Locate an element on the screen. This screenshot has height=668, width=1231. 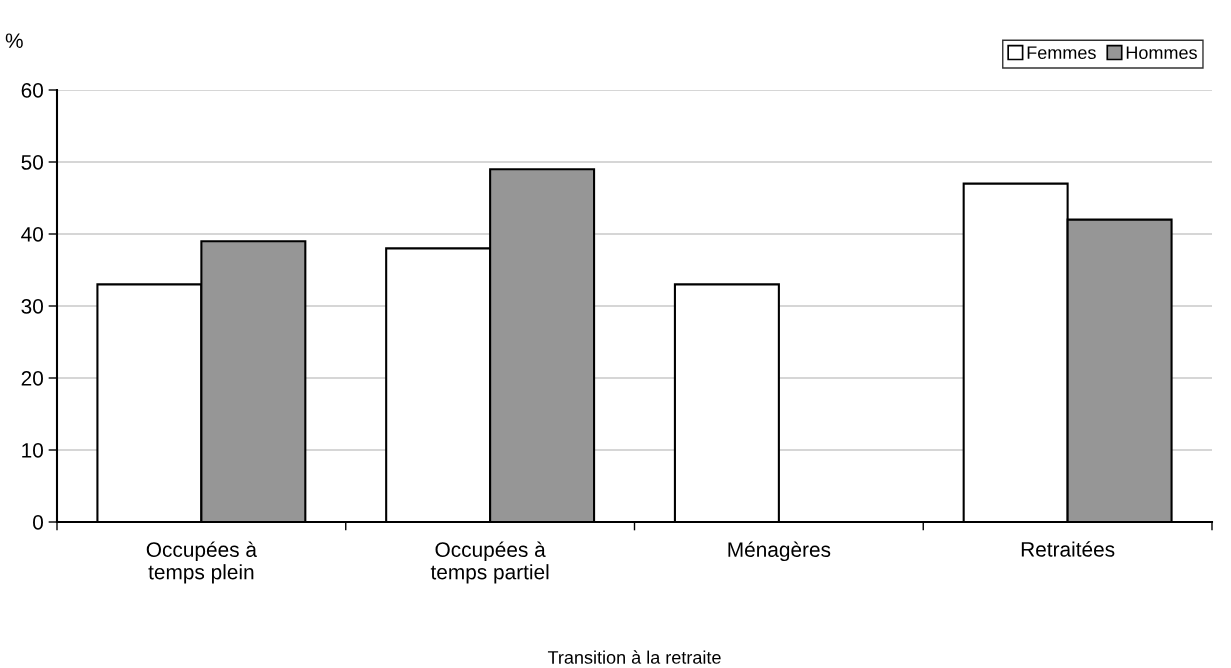
y-tick-label: 30 is located at coordinates (32, 306).